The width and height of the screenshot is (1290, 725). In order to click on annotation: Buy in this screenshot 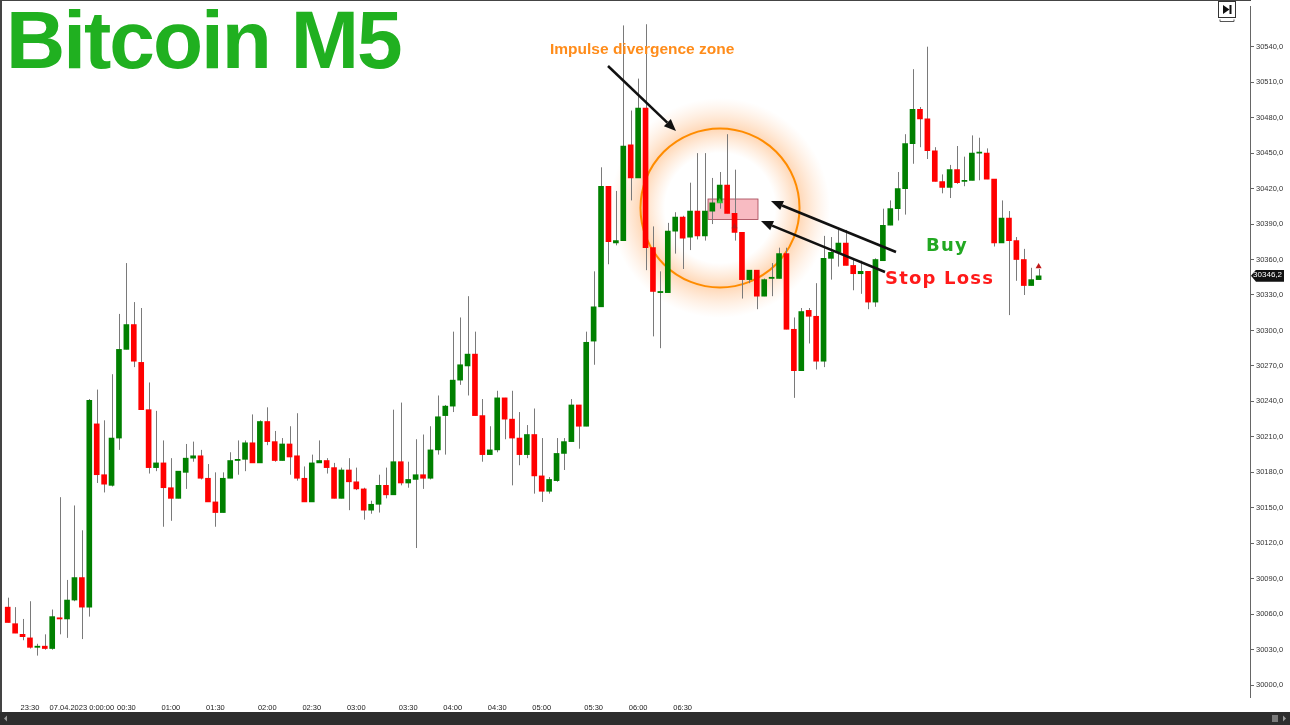, I will do `click(947, 244)`.